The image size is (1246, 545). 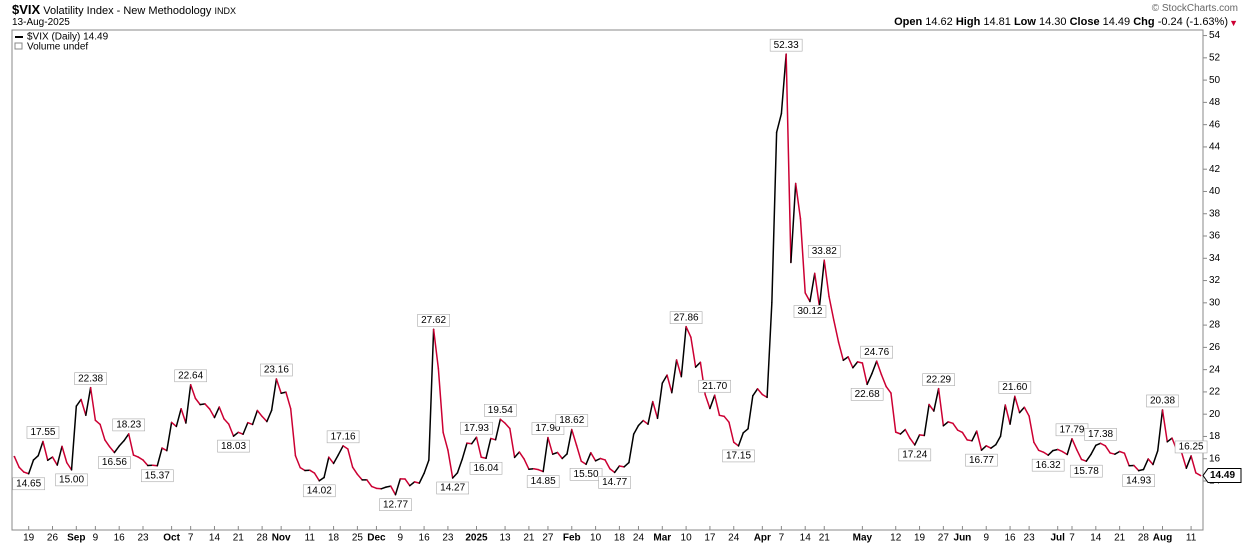 What do you see at coordinates (981, 460) in the screenshot?
I see `value-label: 16.77` at bounding box center [981, 460].